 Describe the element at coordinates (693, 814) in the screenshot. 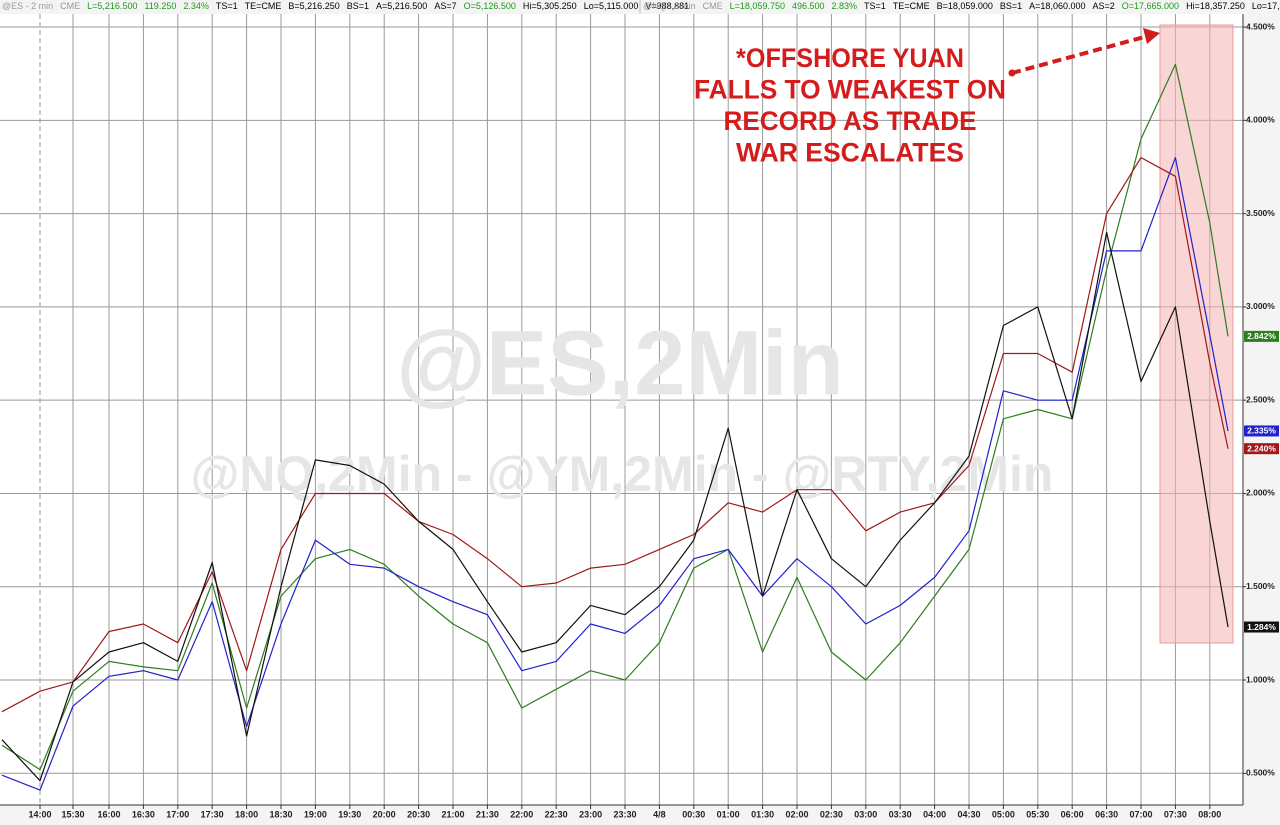

I see `x-tick-label: 00:30` at that location.